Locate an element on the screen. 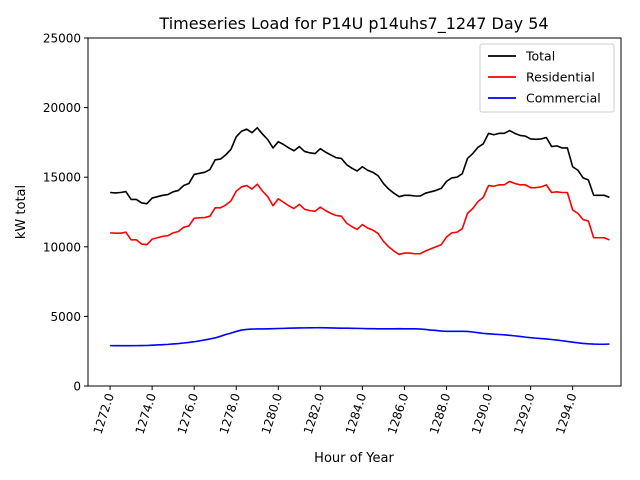 The height and width of the screenshot is (480, 640). legend: Total Residential Commercial is located at coordinates (547, 78).